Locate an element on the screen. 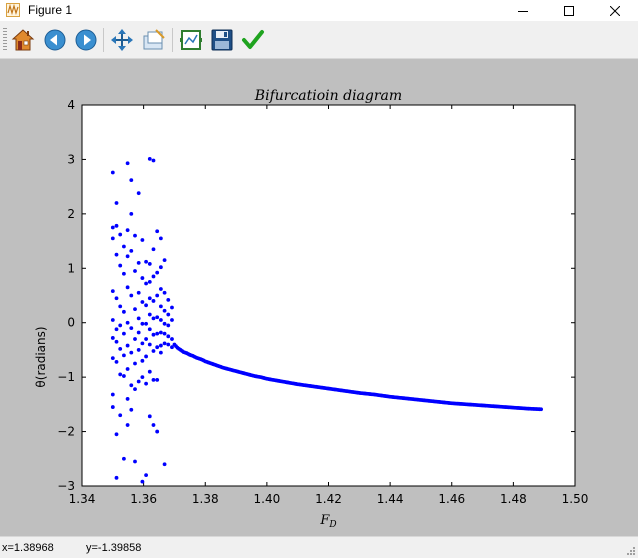  maximize-button is located at coordinates (569, 10).